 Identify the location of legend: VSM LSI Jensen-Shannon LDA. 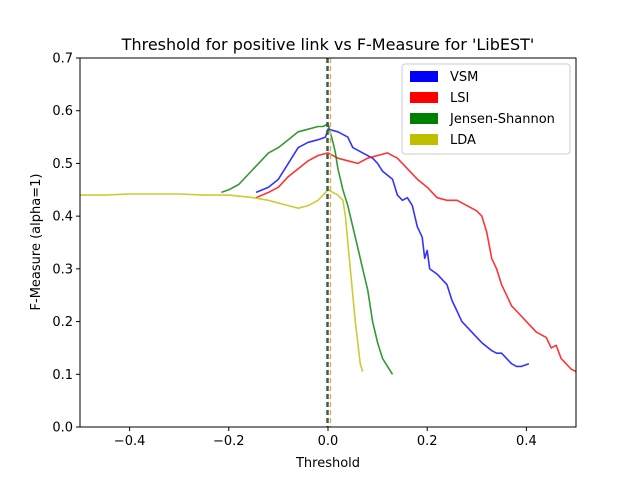
(486, 109).